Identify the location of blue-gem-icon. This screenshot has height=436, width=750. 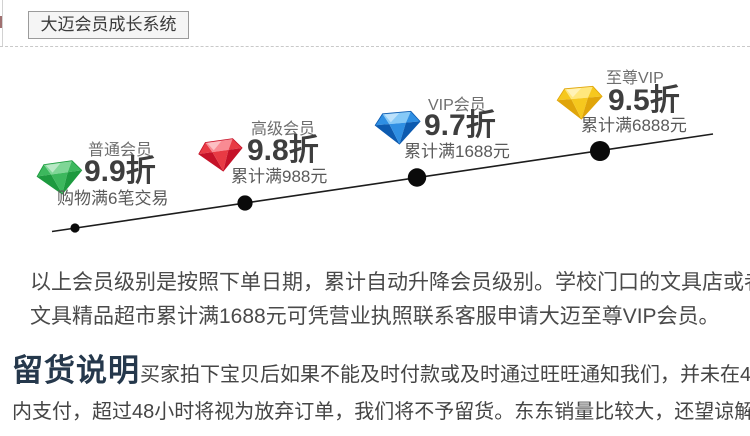
(397, 127).